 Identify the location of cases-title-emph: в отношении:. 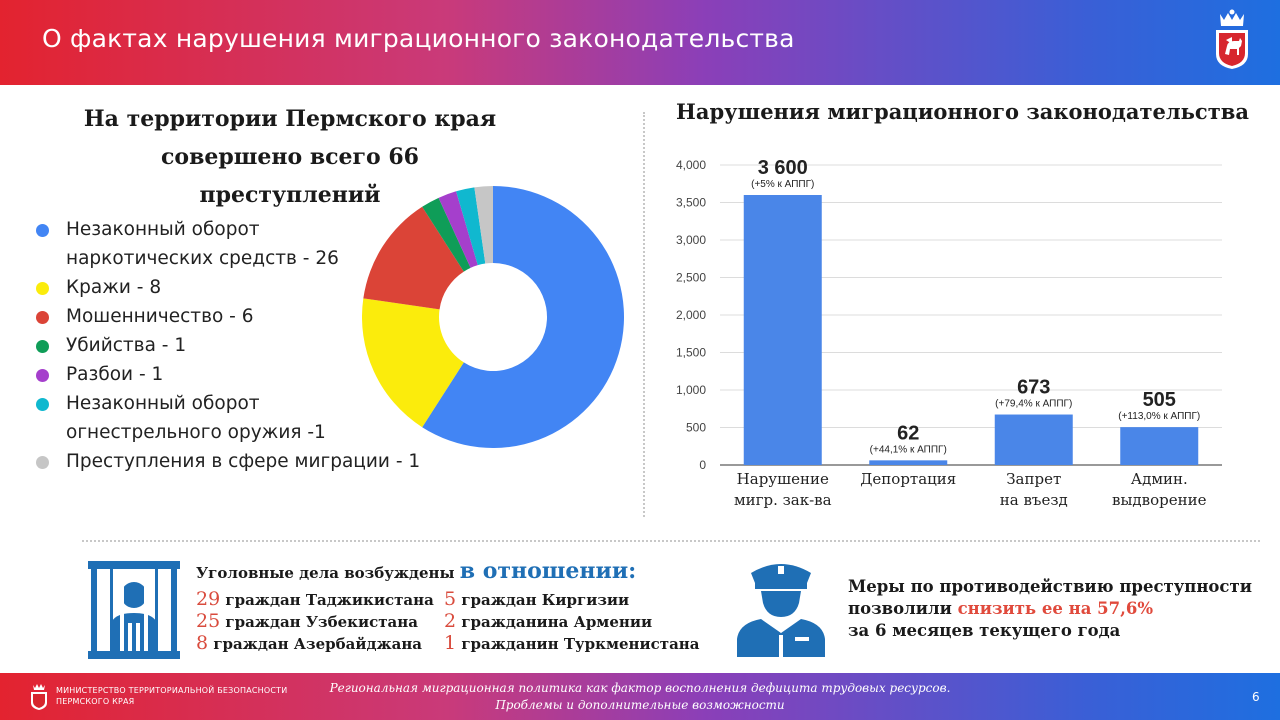
(548, 571).